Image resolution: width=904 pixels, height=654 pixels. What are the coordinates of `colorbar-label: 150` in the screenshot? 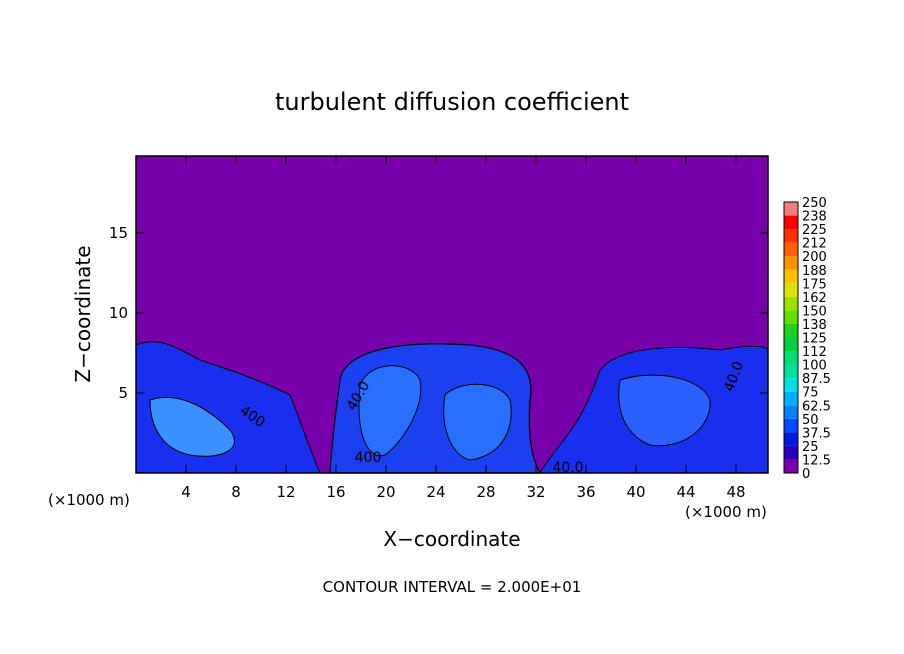 It's located at (814, 311).